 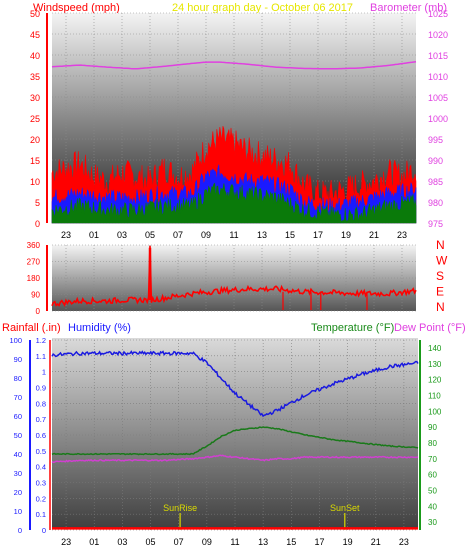 I want to click on temperature-axis-title: Temperature (°F), so click(x=352, y=328).